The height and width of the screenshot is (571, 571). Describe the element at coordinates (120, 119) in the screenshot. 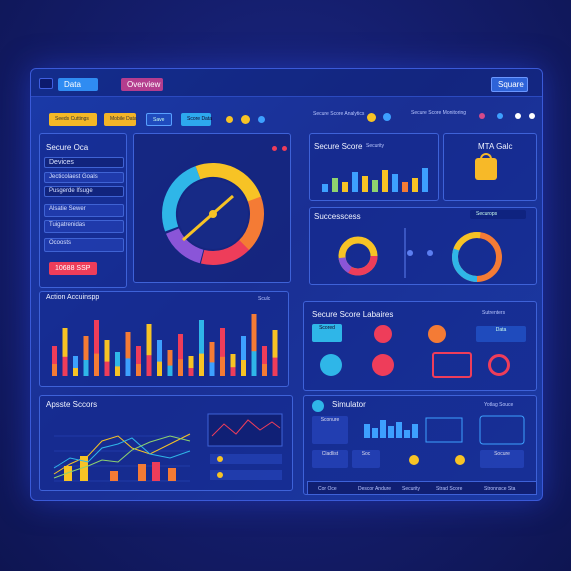

I see `chip-mobile: Mobile Data` at that location.